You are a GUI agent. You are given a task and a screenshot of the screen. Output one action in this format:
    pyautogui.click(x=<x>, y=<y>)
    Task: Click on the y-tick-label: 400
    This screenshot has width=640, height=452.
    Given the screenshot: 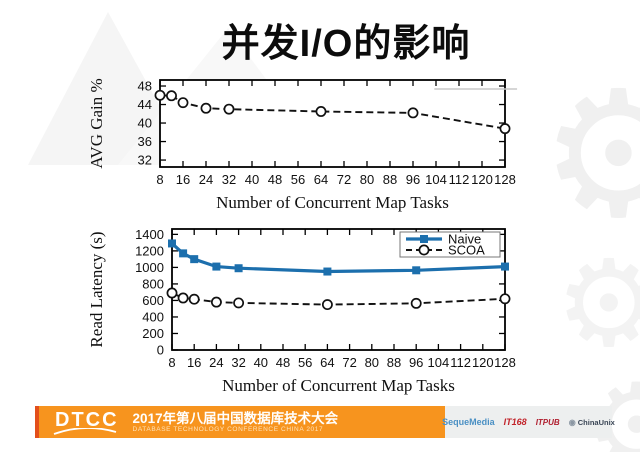 What is the action you would take?
    pyautogui.click(x=153, y=316)
    